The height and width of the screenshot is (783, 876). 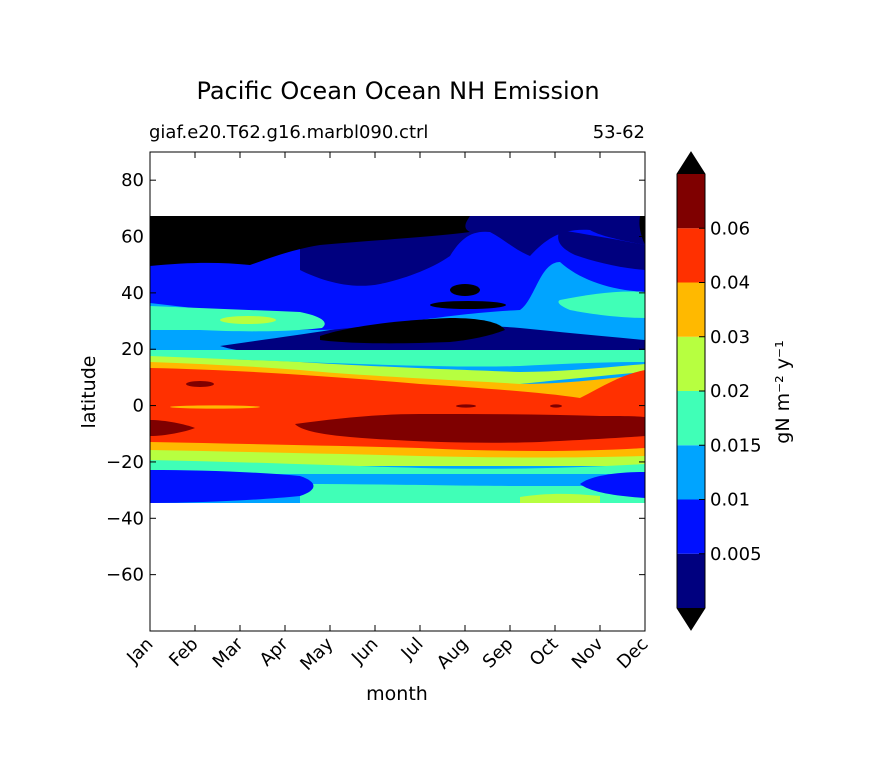 I want to click on colorbar: 0.06 0.04 0.03 0.02 0.015 0.01 0.005, so click(x=719, y=391).